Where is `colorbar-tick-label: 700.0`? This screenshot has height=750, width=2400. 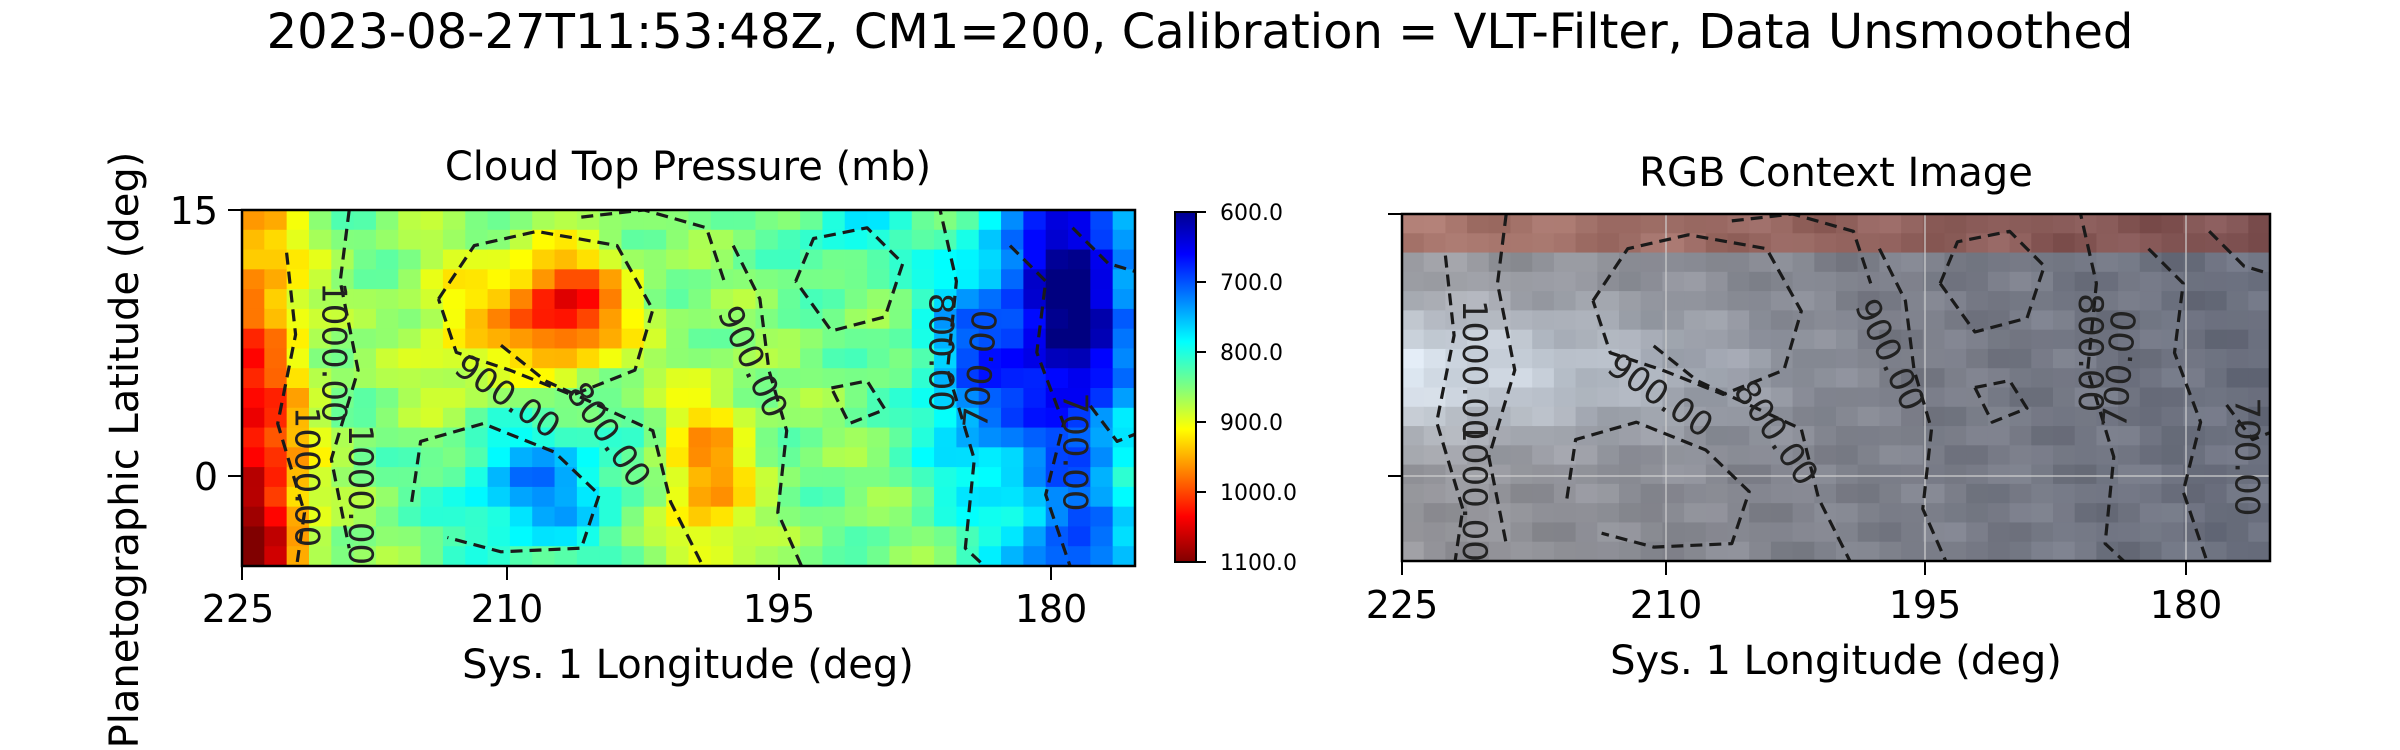
colorbar-tick-label: 700.0 is located at coordinates (1251, 283).